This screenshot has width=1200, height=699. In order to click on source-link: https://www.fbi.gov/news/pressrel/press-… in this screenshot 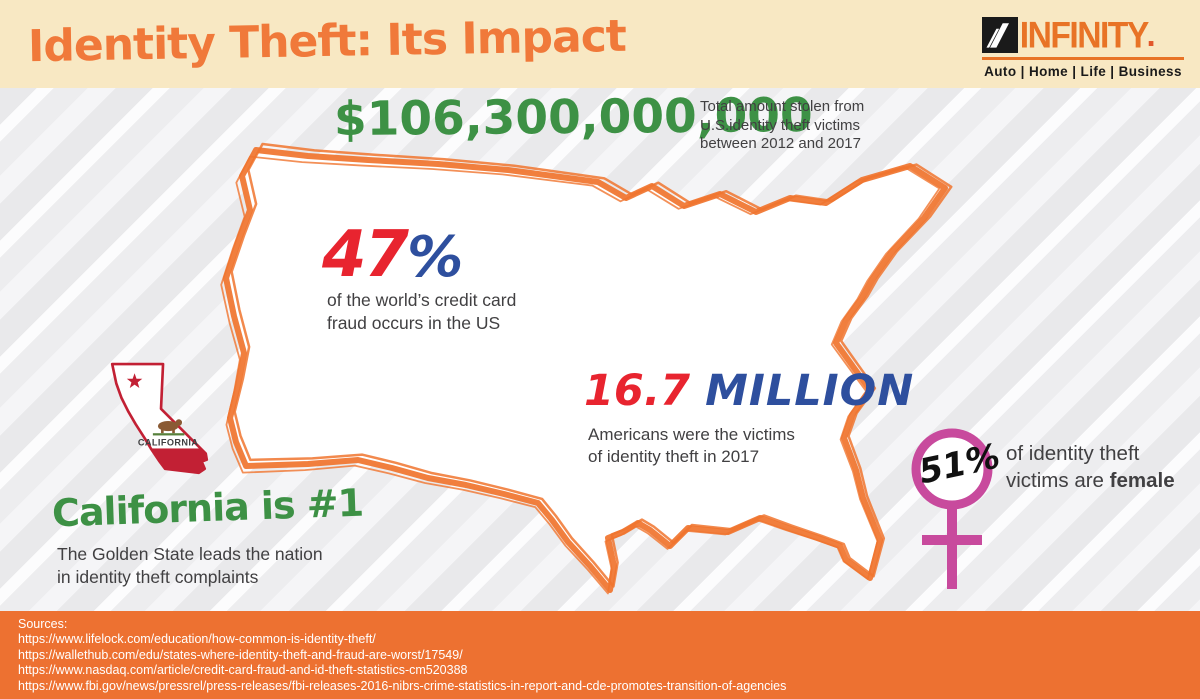, I will do `click(402, 685)`.